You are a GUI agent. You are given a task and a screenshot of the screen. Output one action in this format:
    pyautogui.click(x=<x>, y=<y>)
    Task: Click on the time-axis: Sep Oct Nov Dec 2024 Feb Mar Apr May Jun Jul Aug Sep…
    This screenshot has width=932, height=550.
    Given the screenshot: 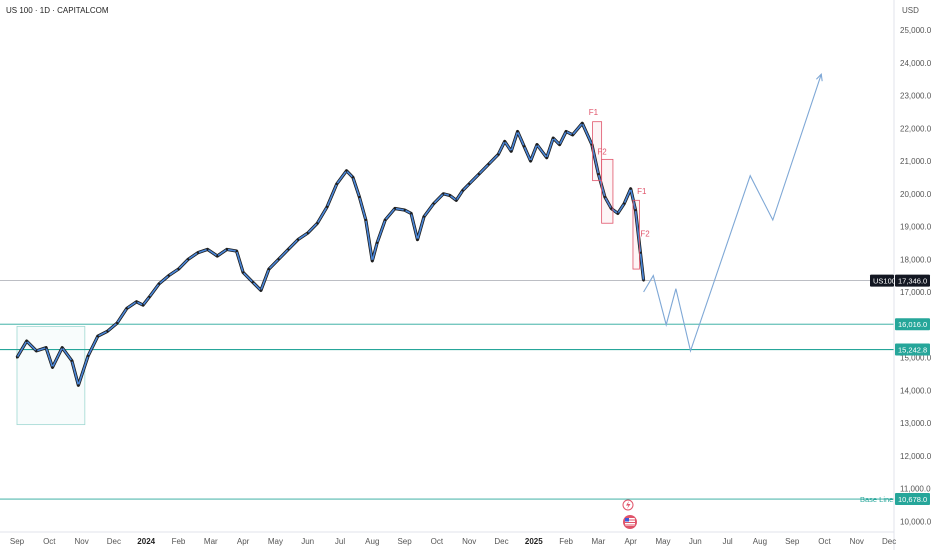 What is the action you would take?
    pyautogui.click(x=453, y=541)
    